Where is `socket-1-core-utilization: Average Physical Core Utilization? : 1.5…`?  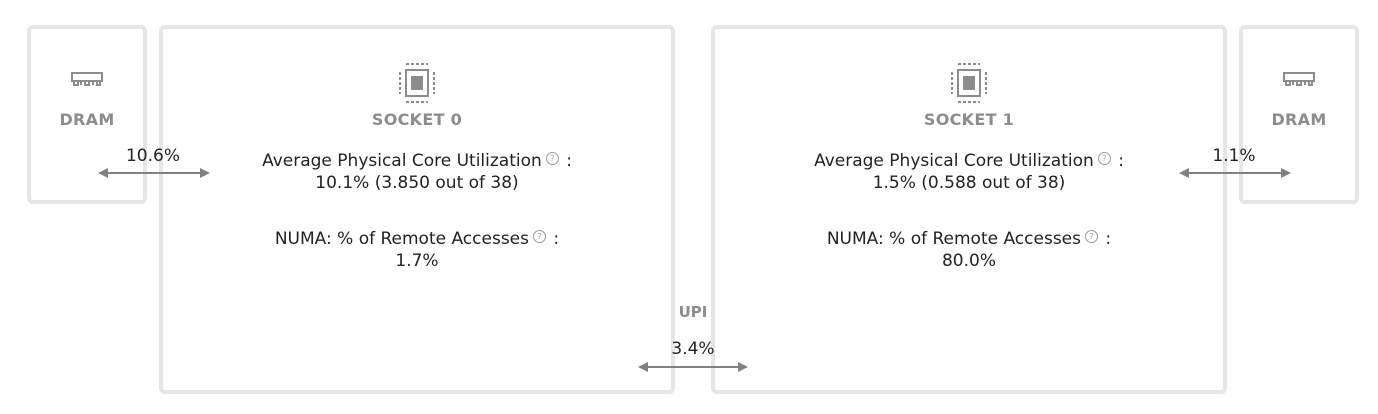
socket-1-core-utilization: Average Physical Core Utilization? : 1.5… is located at coordinates (969, 172).